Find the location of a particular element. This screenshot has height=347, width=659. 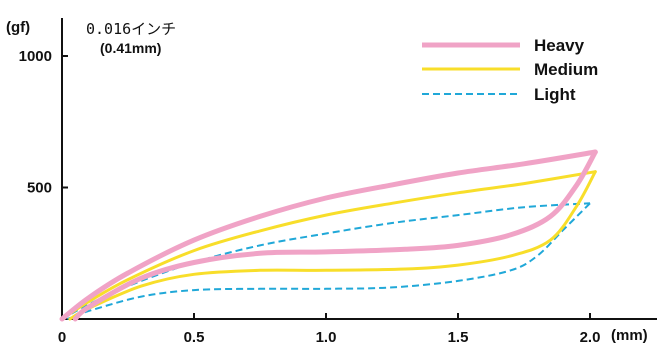

legend: Heavy Medium Light is located at coordinates (510, 70).